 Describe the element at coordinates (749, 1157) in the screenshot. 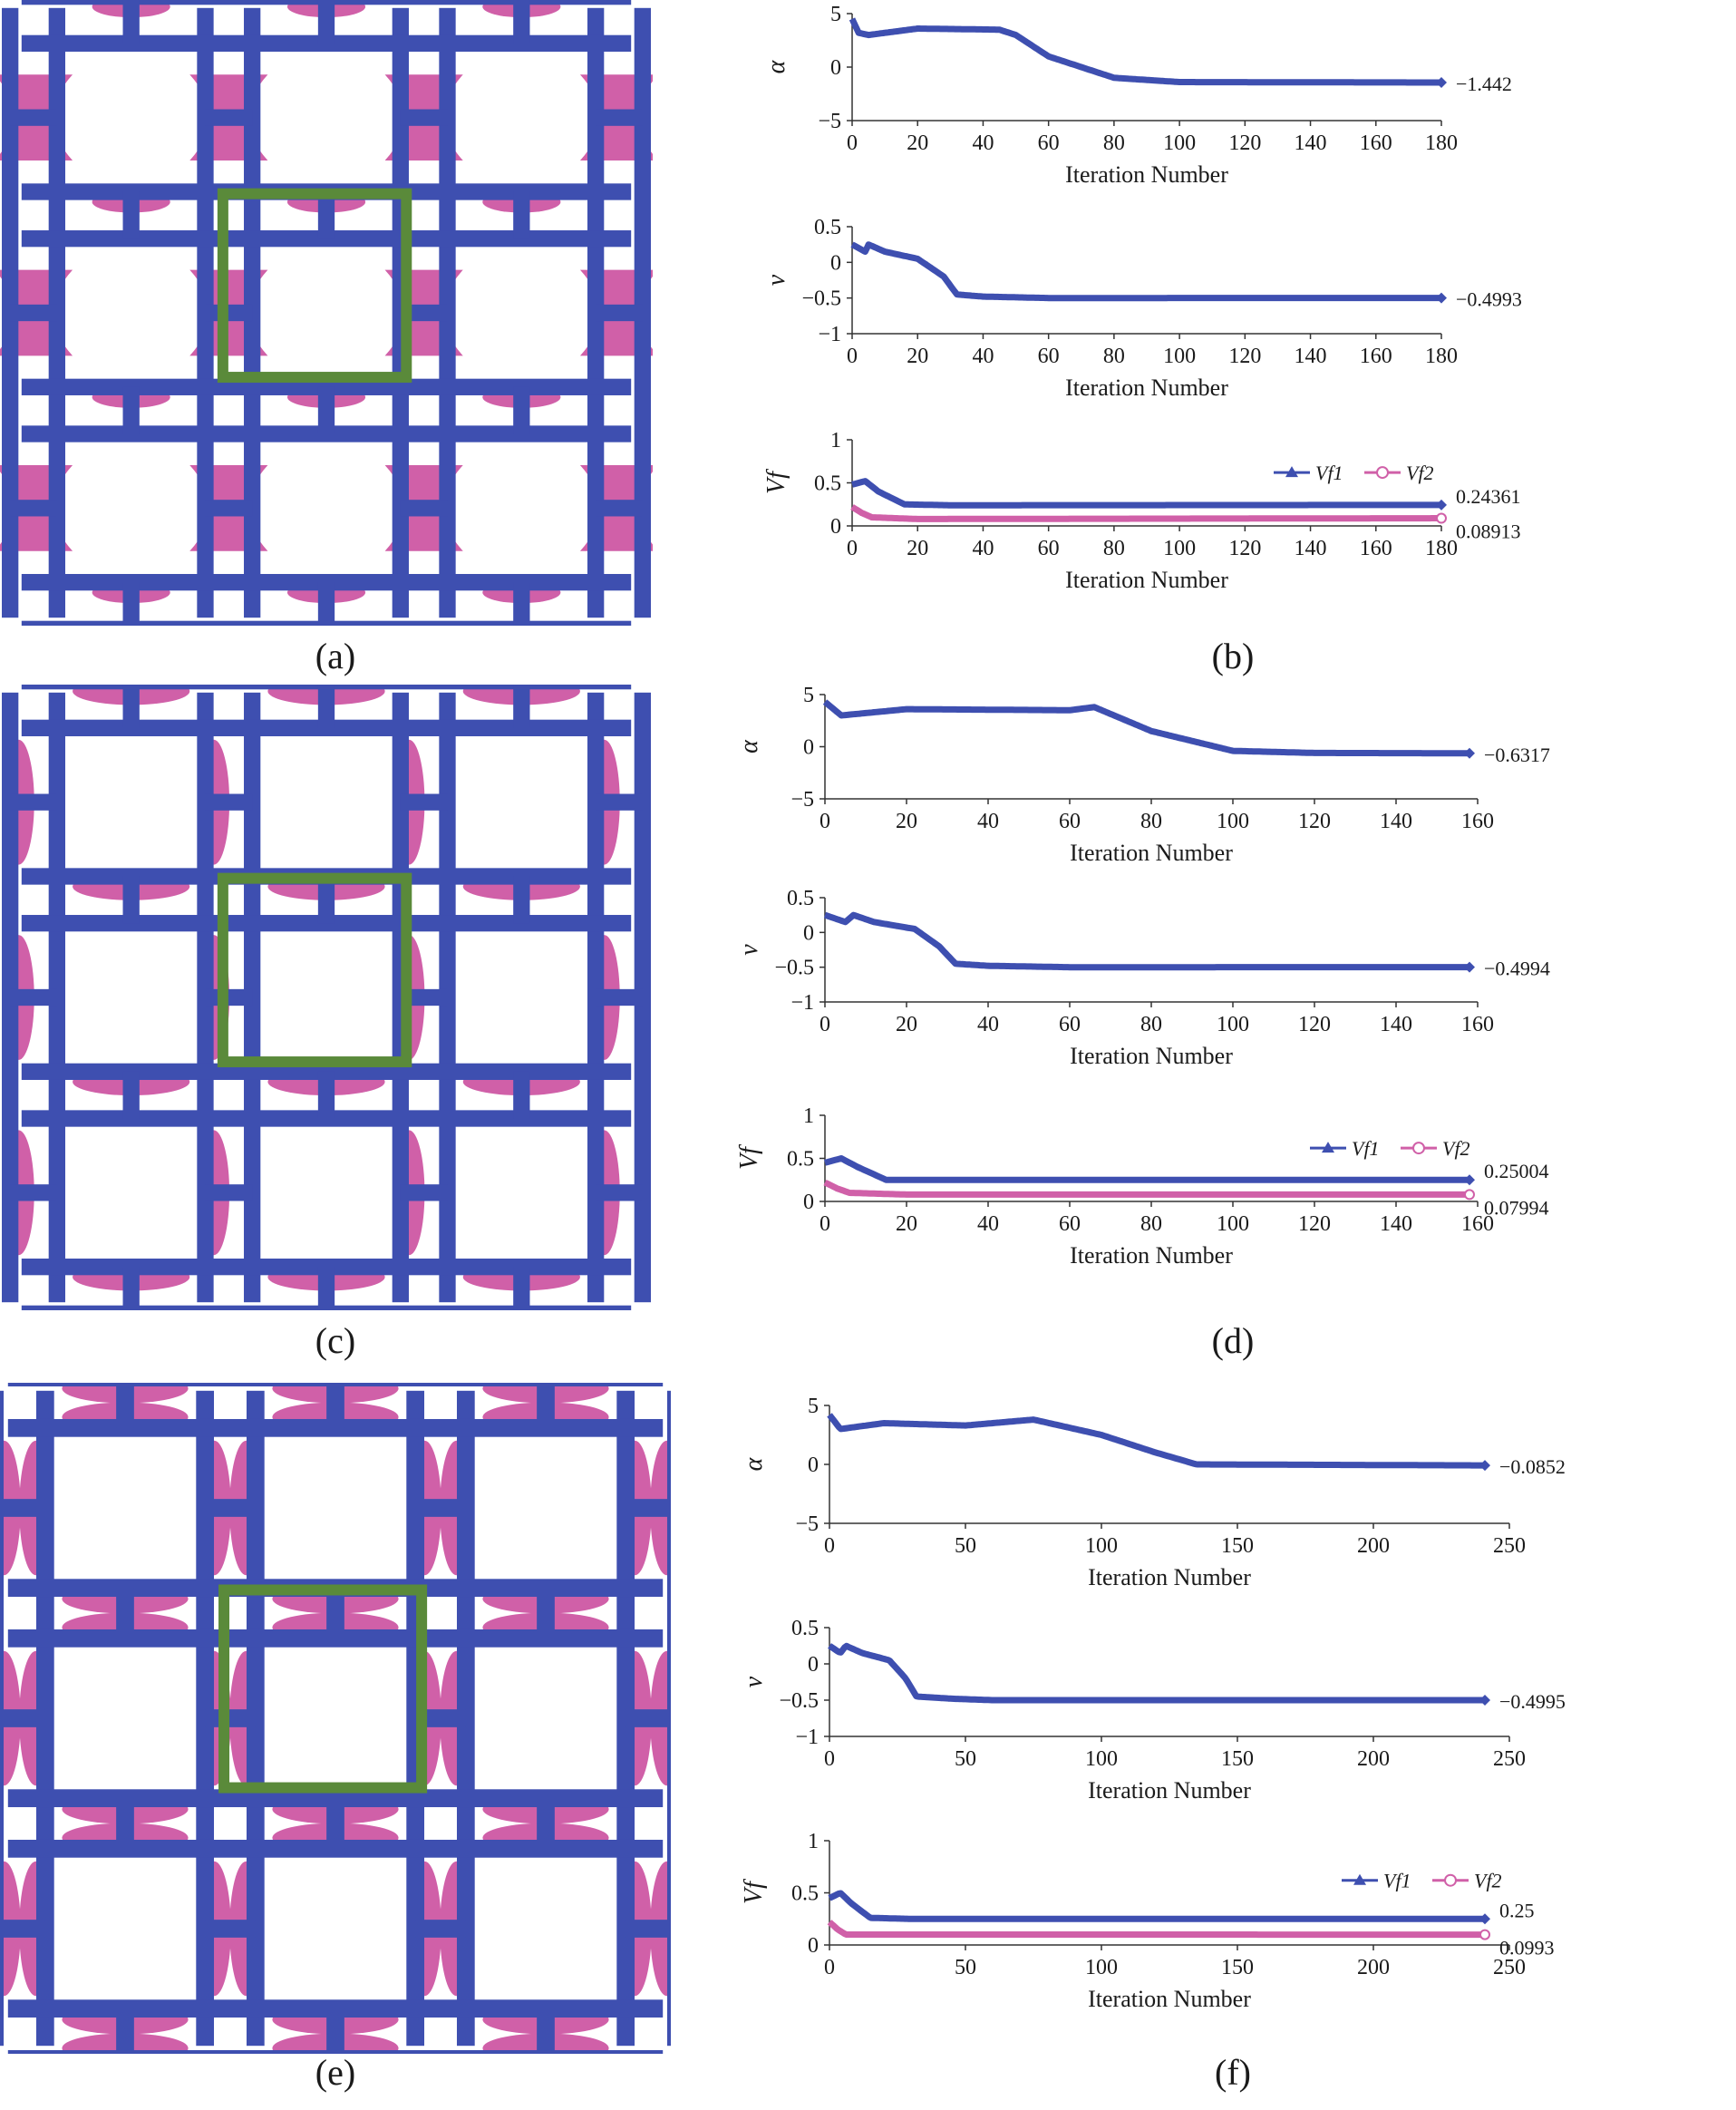

I see `y-axis-label: Vf` at that location.